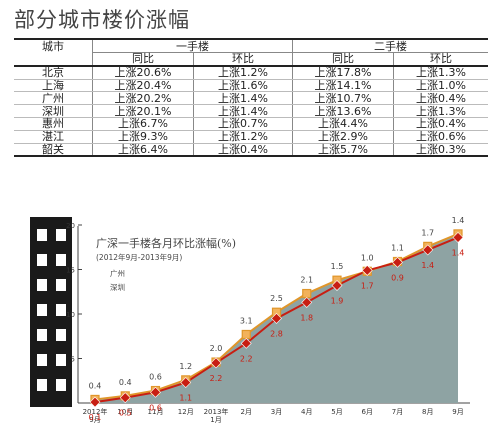 This screenshot has height=433, width=500. Describe the element at coordinates (143, 124) in the screenshot. I see `value-cell: 上涨6.7%` at that location.